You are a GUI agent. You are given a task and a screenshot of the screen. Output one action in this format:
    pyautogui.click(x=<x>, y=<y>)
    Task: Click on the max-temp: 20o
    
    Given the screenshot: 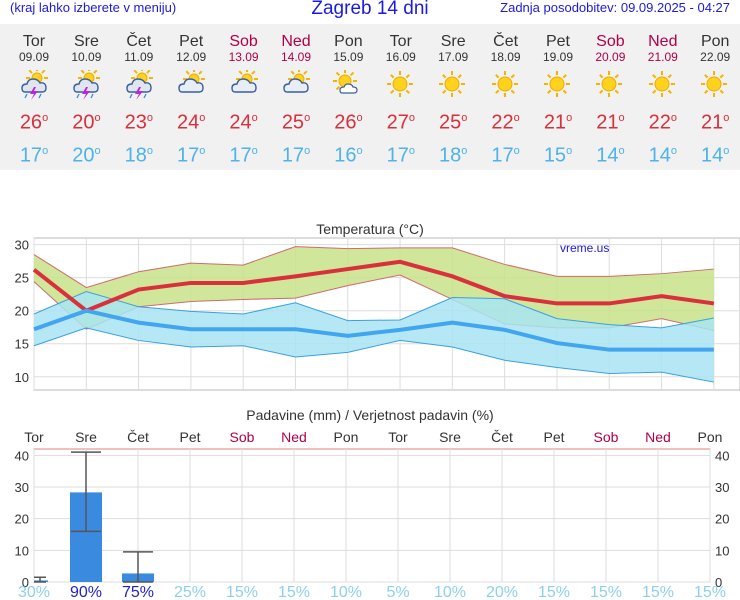 What is the action you would take?
    pyautogui.click(x=86, y=122)
    